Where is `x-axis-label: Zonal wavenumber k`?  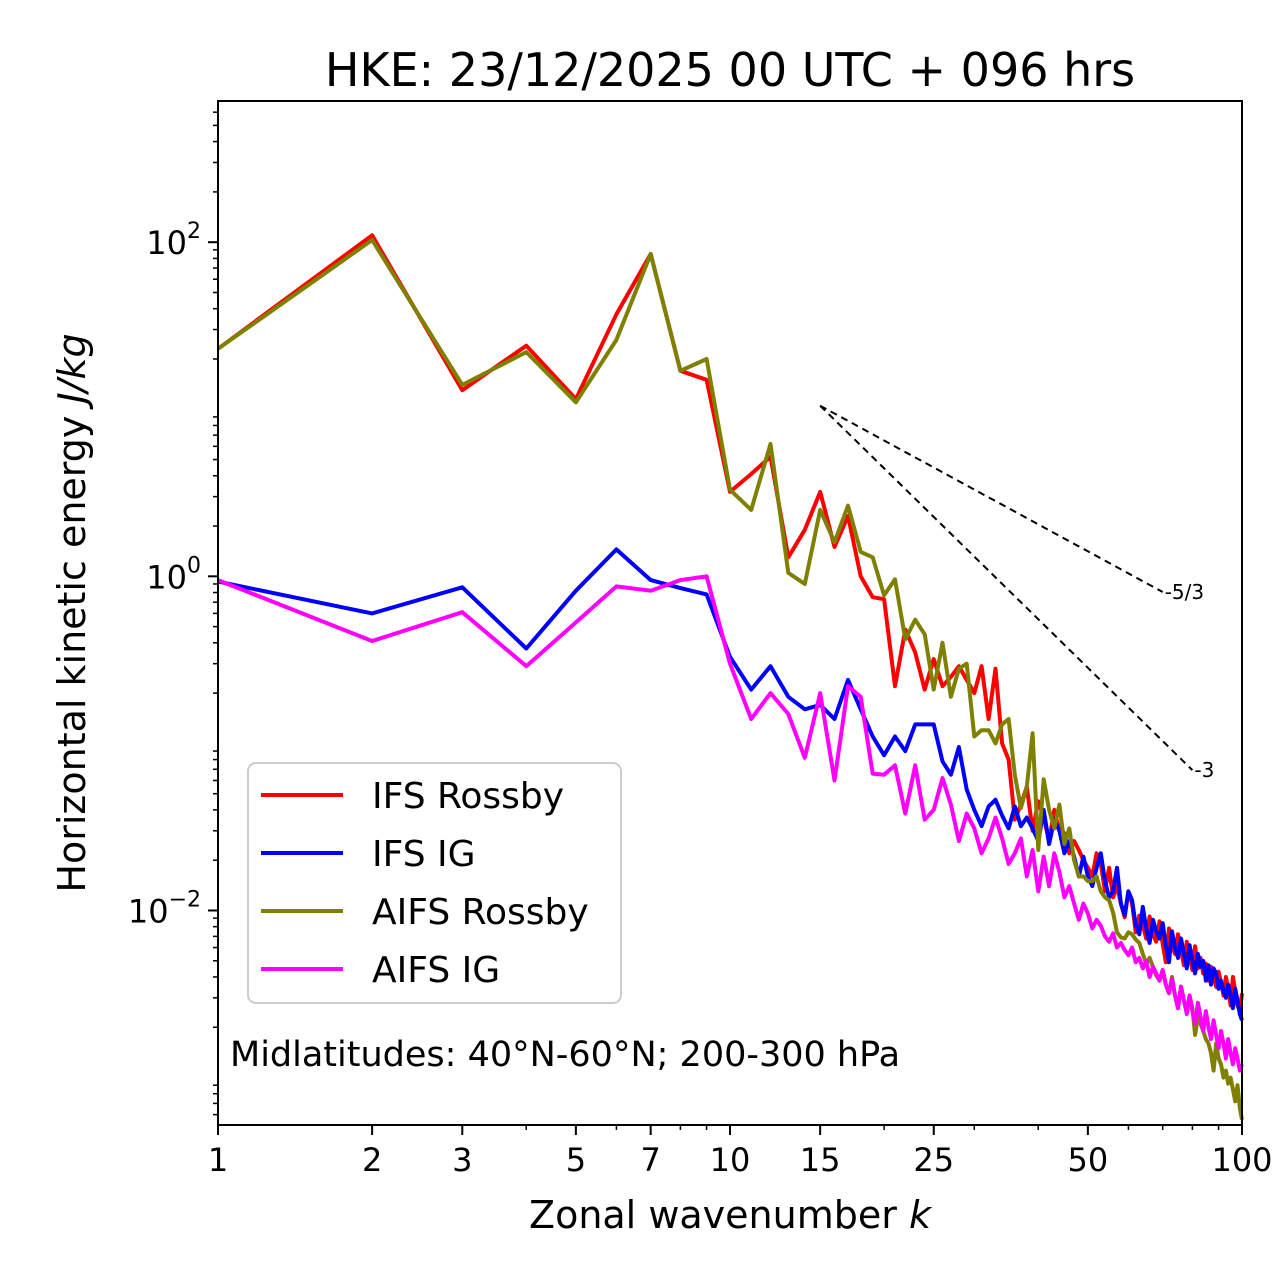 x-axis-label: Zonal wavenumber k is located at coordinates (731, 1215).